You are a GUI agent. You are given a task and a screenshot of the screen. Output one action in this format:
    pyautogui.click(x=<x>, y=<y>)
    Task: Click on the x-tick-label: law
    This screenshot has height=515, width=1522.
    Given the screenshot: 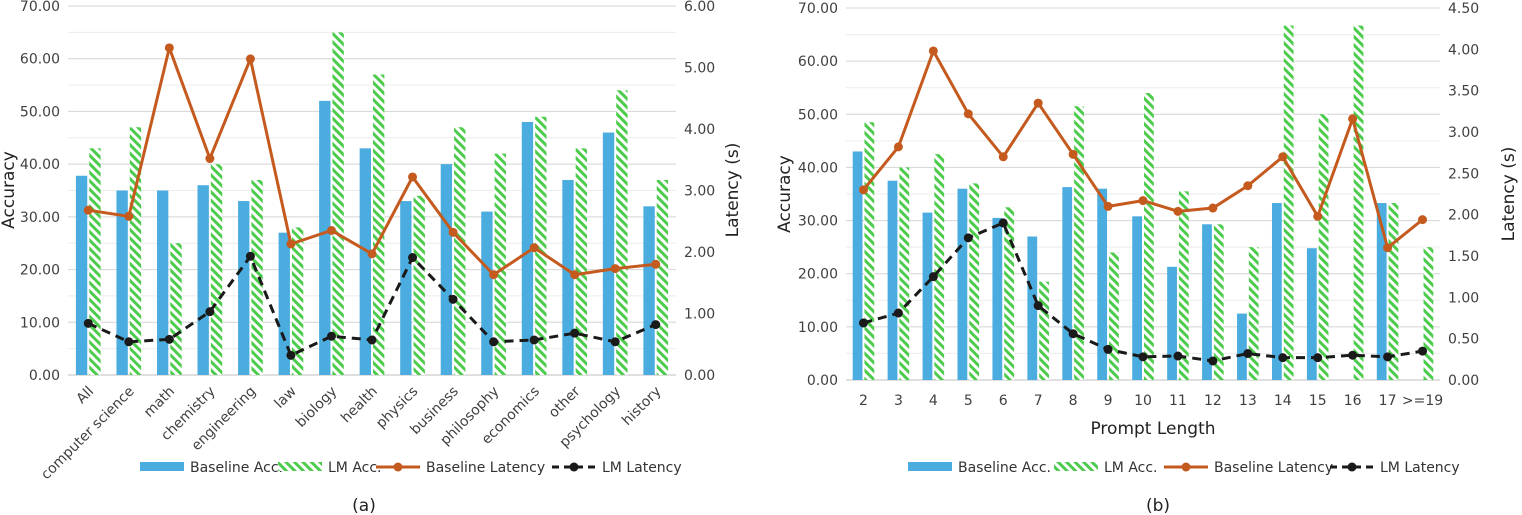 What is the action you would take?
    pyautogui.click(x=286, y=398)
    